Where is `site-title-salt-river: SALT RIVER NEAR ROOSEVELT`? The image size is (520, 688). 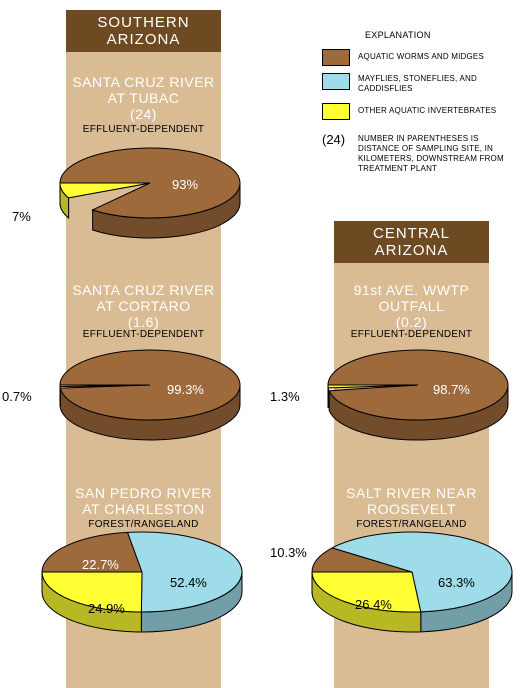 site-title-salt-river: SALT RIVER NEAR ROOSEVELT is located at coordinates (411, 501).